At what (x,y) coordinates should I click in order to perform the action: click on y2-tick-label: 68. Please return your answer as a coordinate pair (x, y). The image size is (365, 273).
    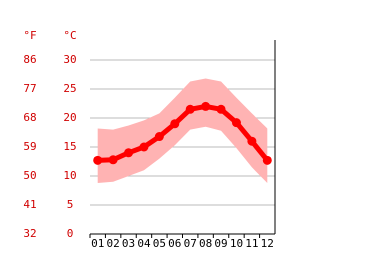
    Looking at the image, I should click on (29, 117).